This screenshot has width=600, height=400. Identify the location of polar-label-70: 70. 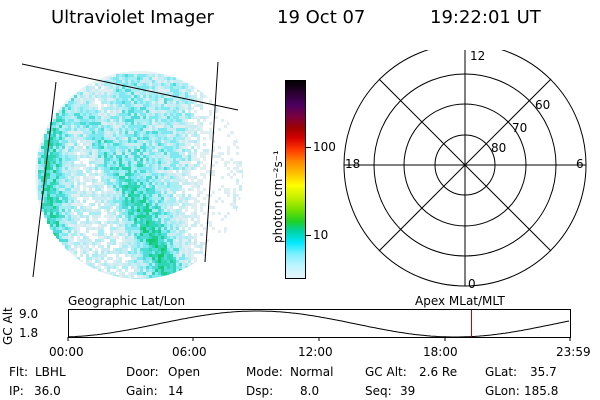
(520, 128).